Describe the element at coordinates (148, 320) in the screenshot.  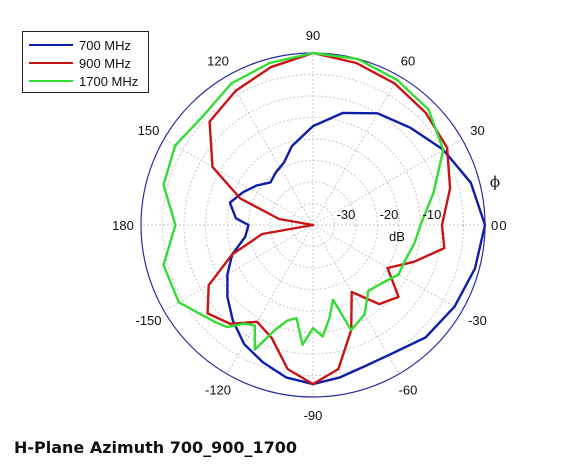
I see `theta-tick-label: -150` at that location.